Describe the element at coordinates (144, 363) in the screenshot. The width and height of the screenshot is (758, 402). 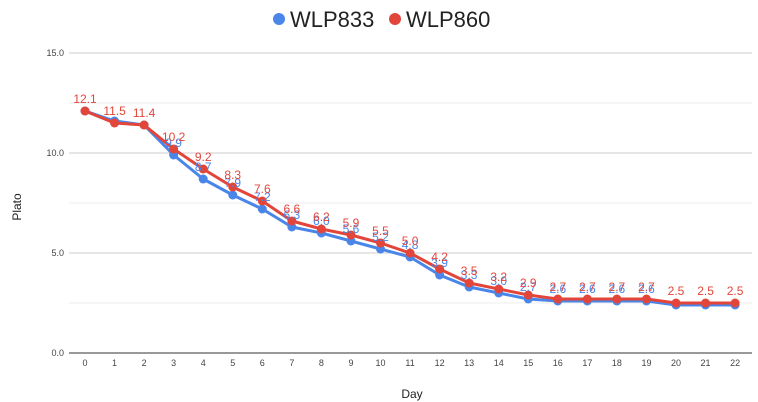
I see `x-tick-label: 2` at that location.